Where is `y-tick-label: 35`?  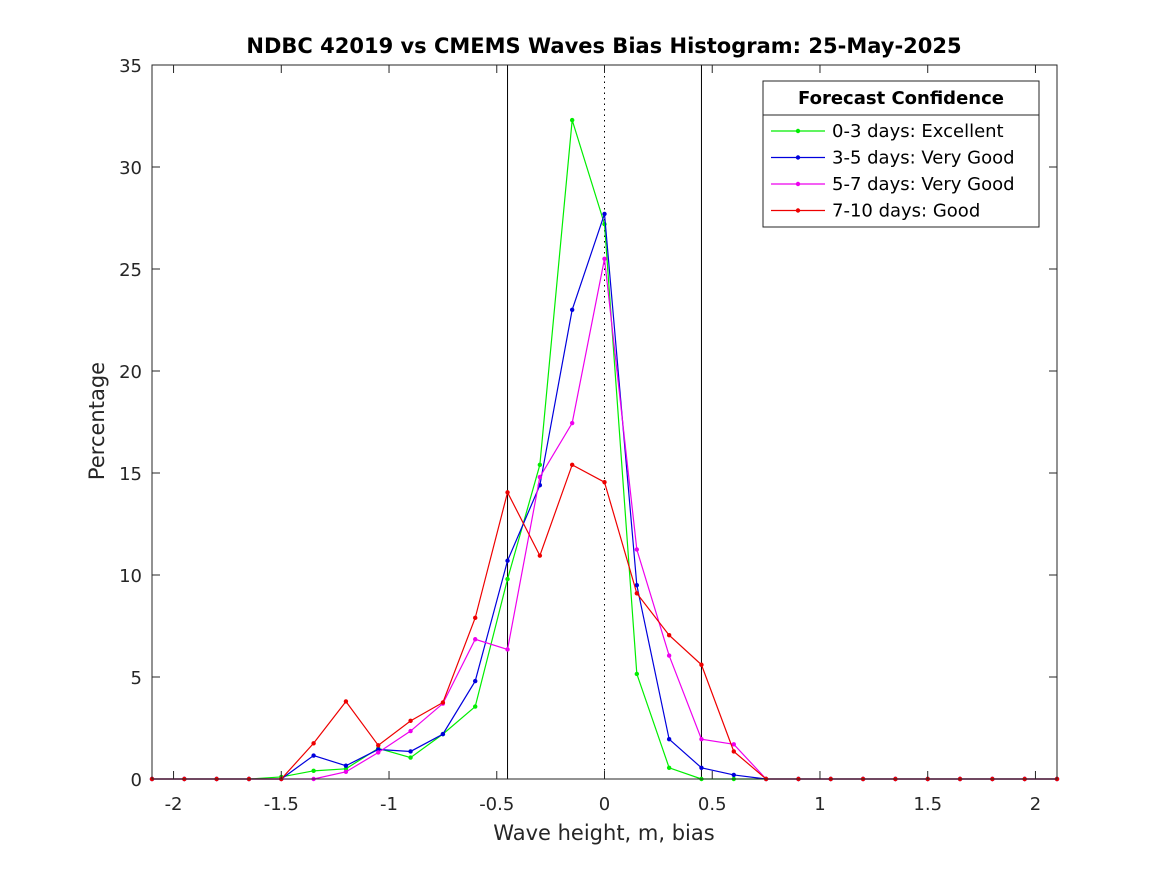
y-tick-label: 35 is located at coordinates (130, 66).